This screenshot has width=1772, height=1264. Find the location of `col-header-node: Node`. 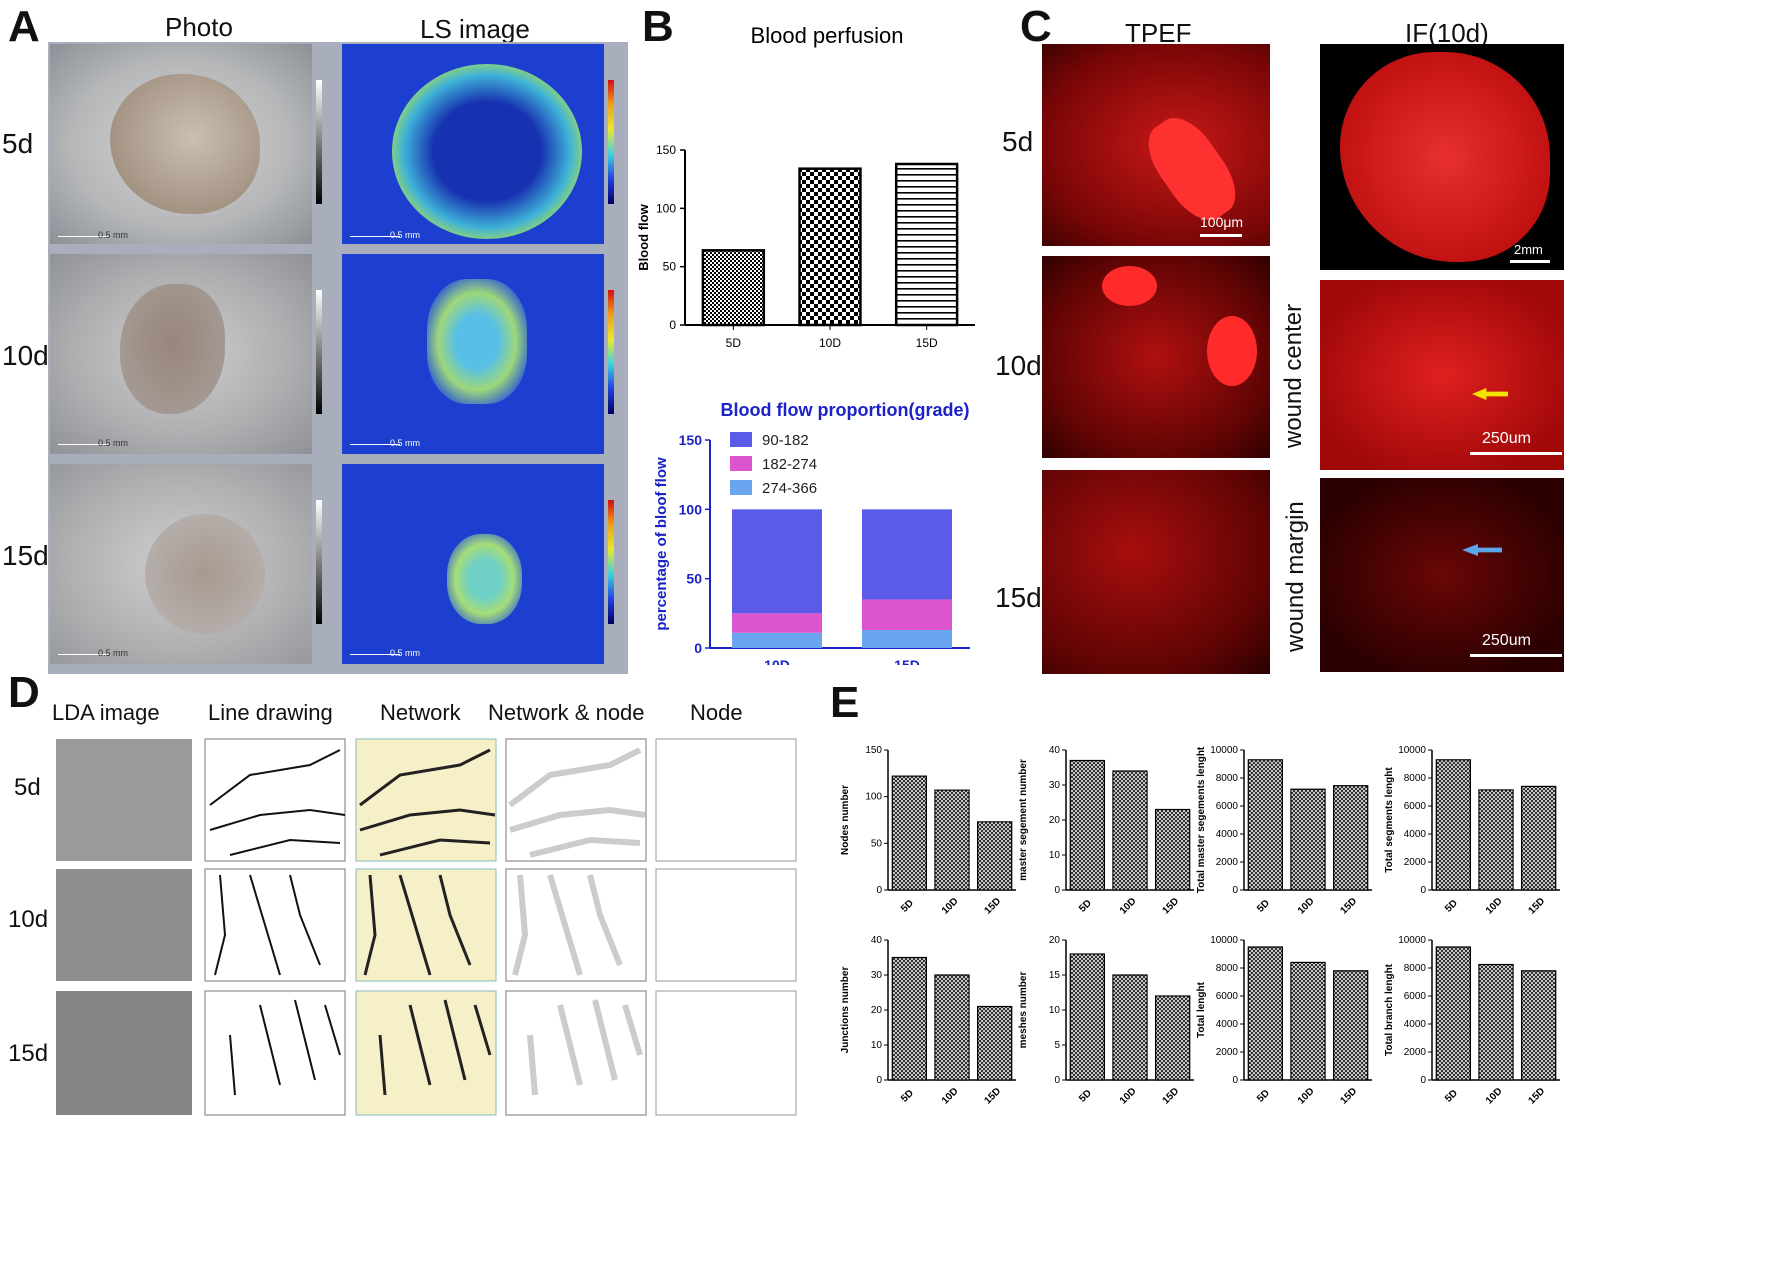

col-header-node: Node is located at coordinates (716, 712).